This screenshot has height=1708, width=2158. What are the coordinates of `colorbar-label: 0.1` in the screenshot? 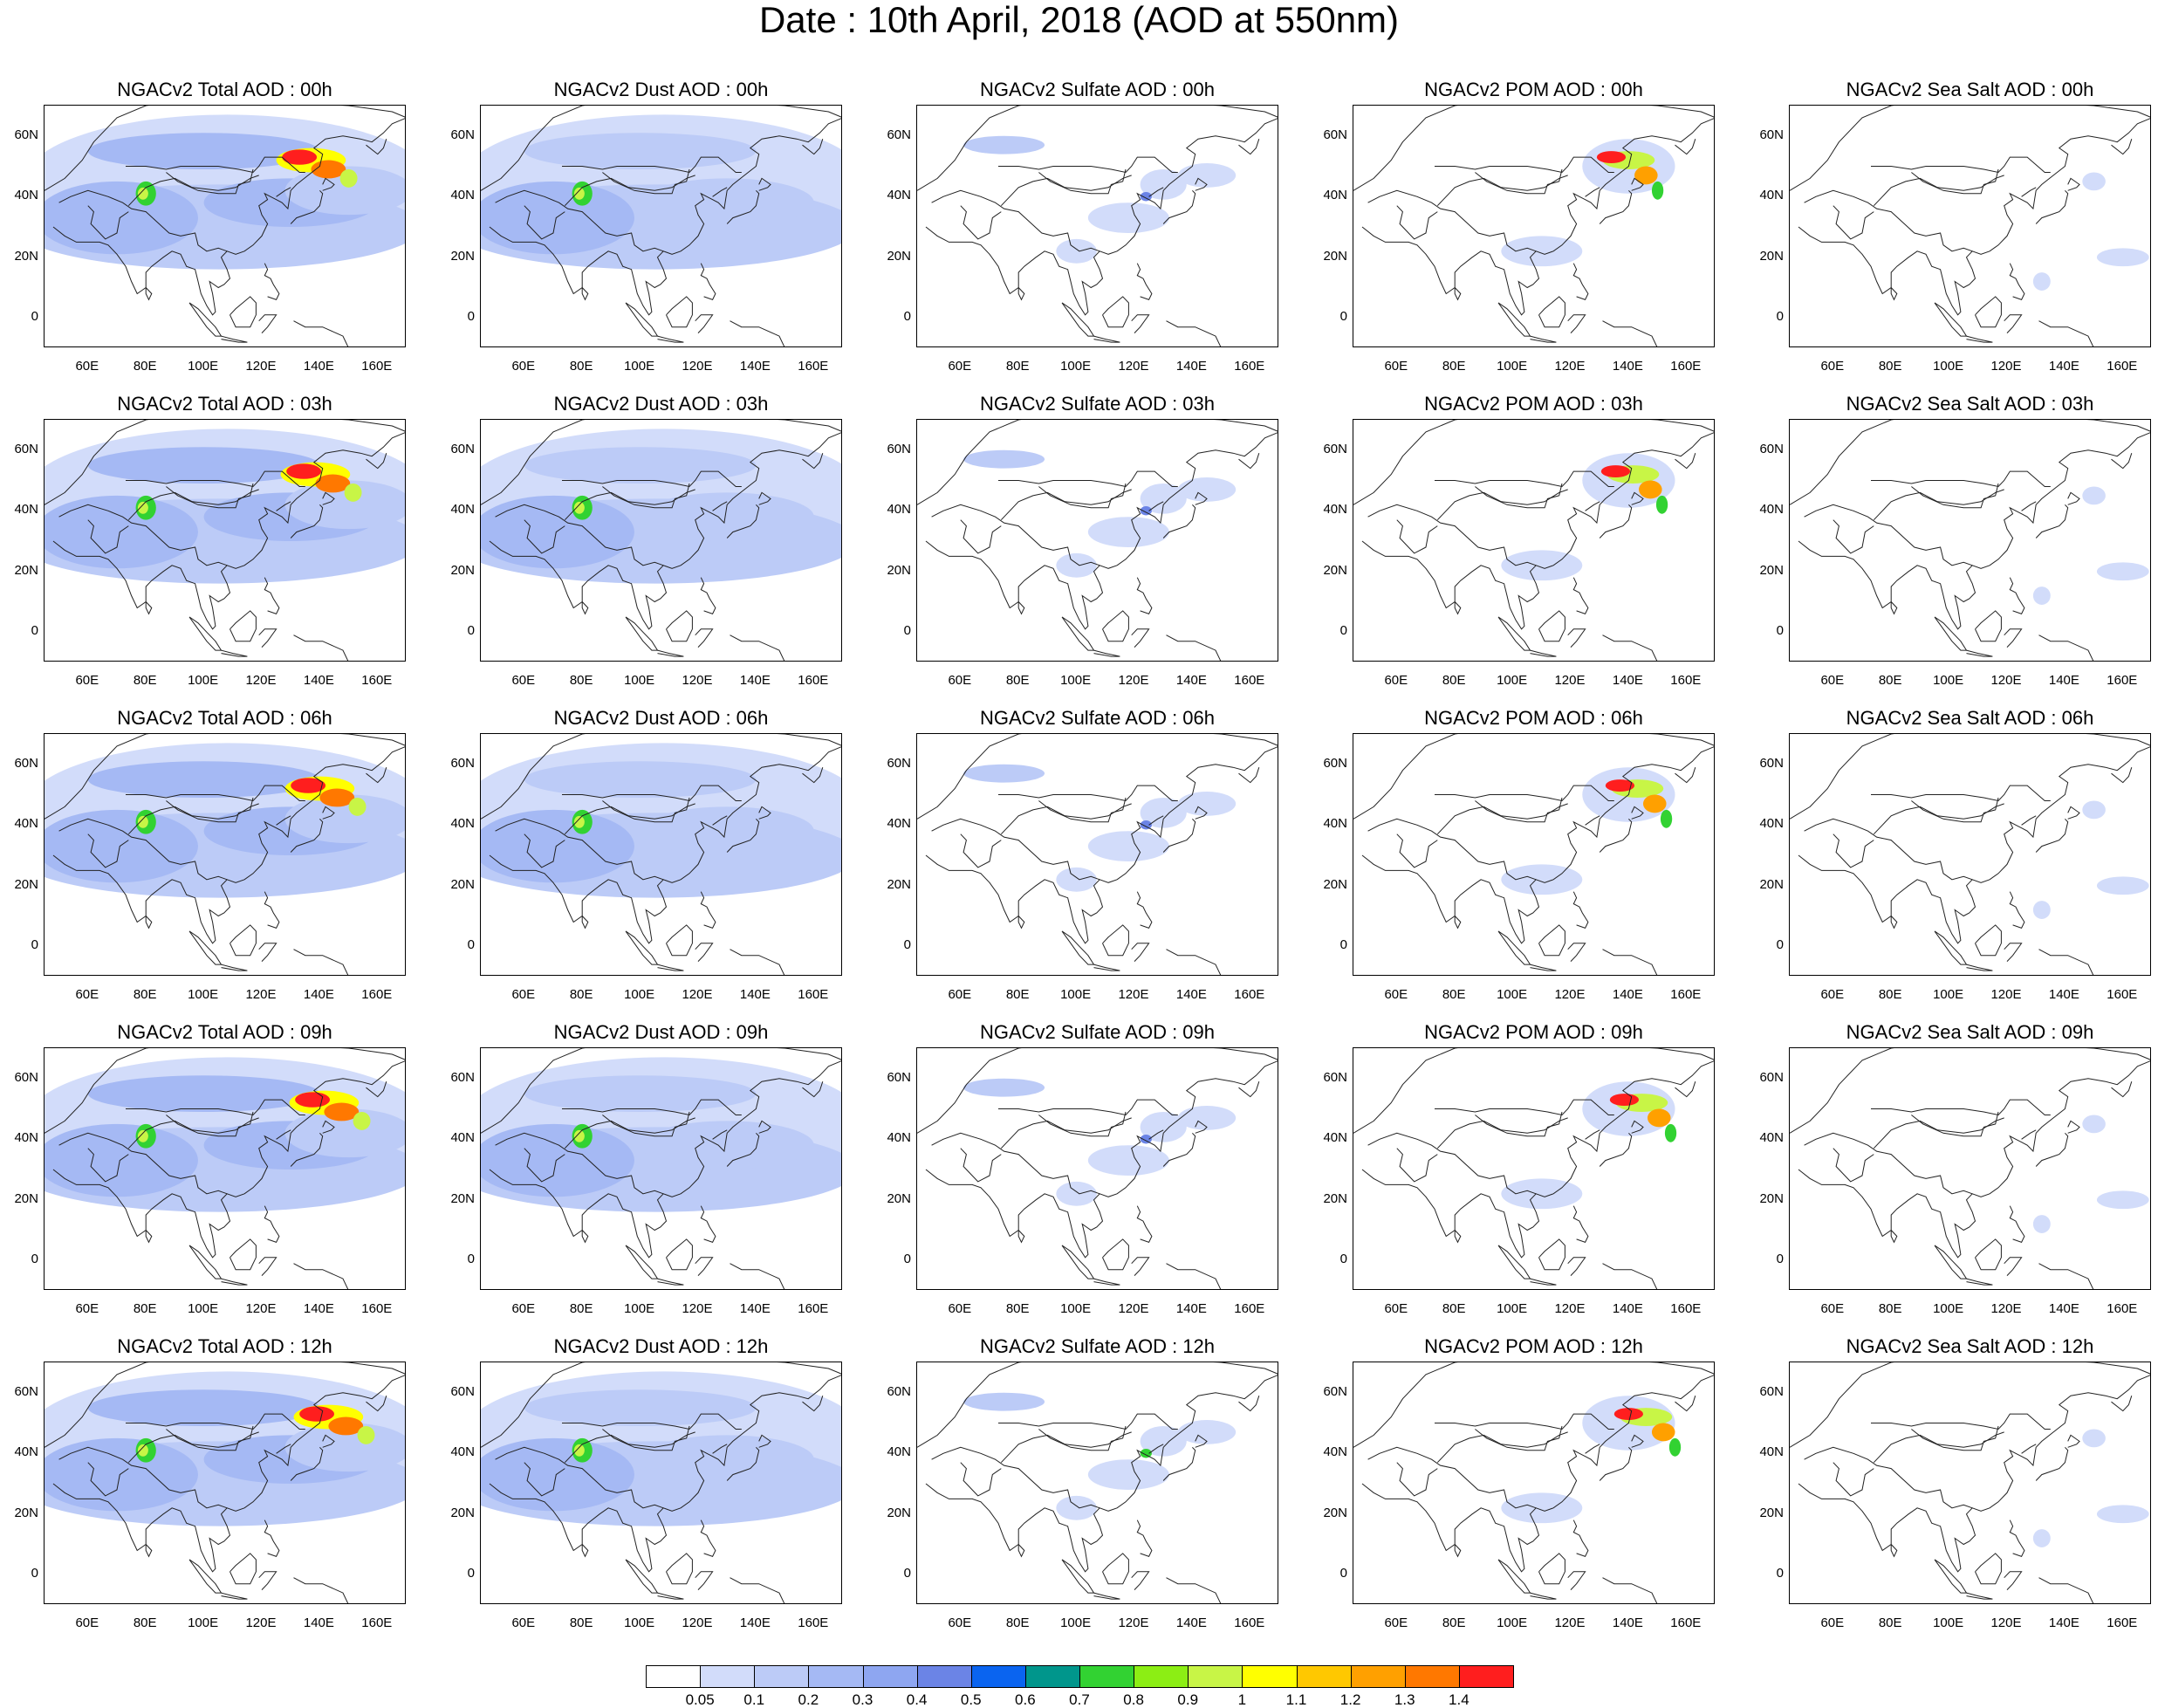 It's located at (754, 1699).